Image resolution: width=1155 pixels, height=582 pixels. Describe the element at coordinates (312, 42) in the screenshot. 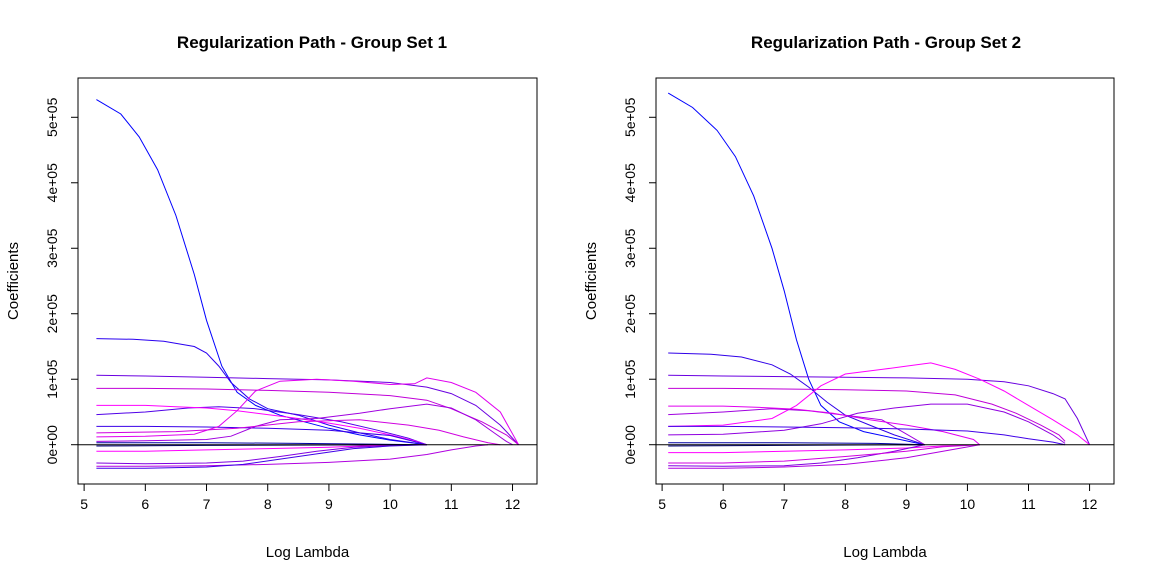

I see `chart-title: Regularization Path - Group Set 1` at that location.